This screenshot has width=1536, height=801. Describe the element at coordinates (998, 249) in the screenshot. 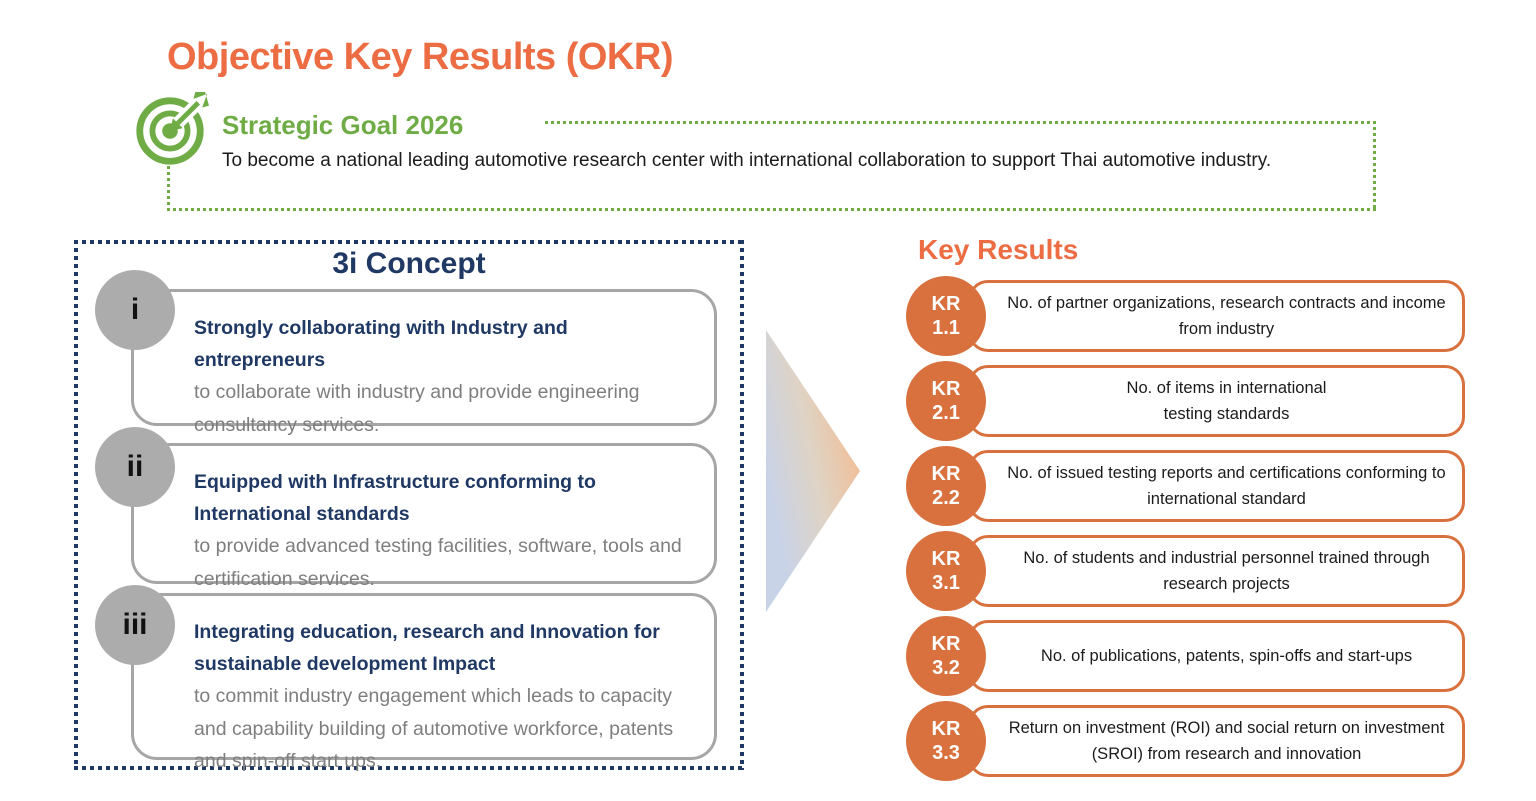

I see `key-results-title: Key Results` at that location.